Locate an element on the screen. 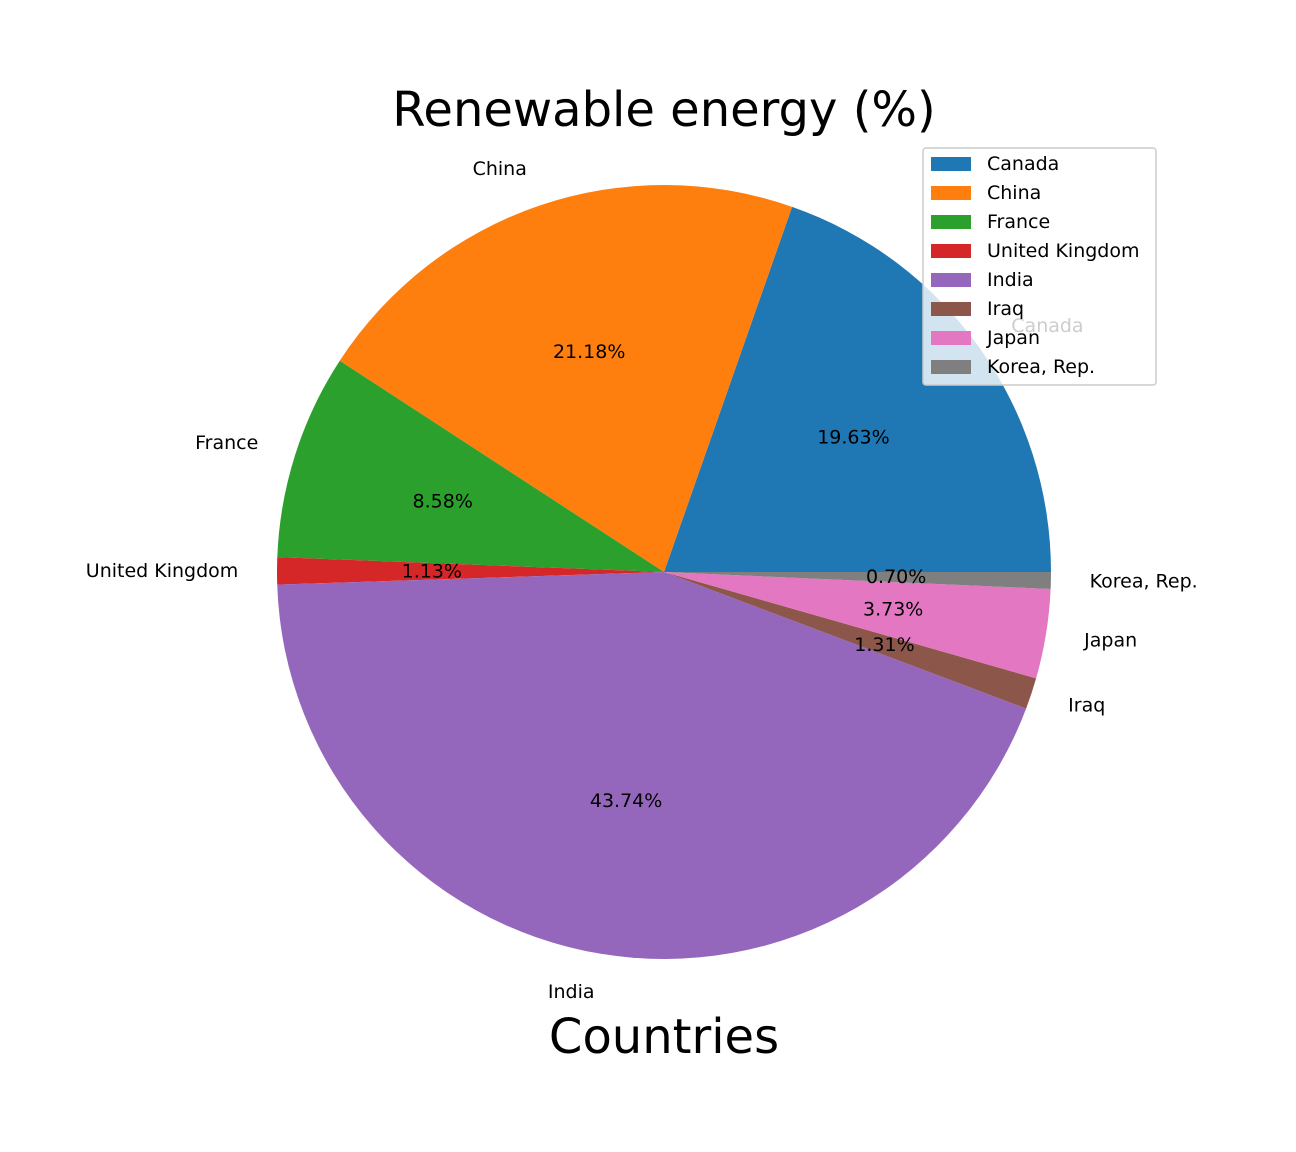  percent-label-korea-rep: 0.70% is located at coordinates (896, 577).